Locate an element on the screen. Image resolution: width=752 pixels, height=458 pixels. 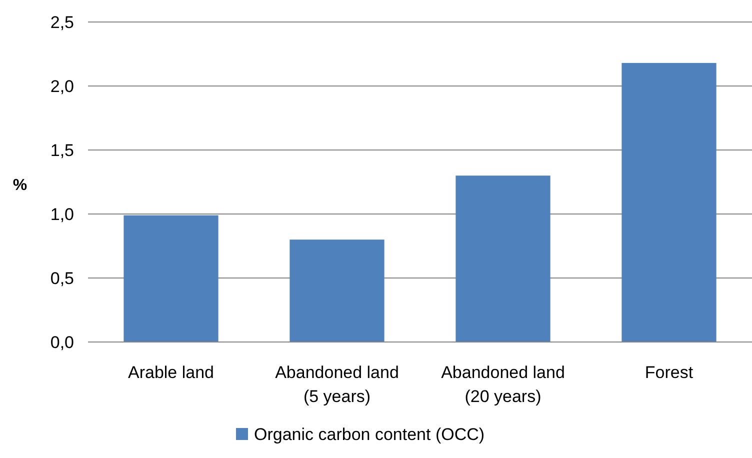
legend-label: Organic carbon content (OCC) is located at coordinates (369, 434).